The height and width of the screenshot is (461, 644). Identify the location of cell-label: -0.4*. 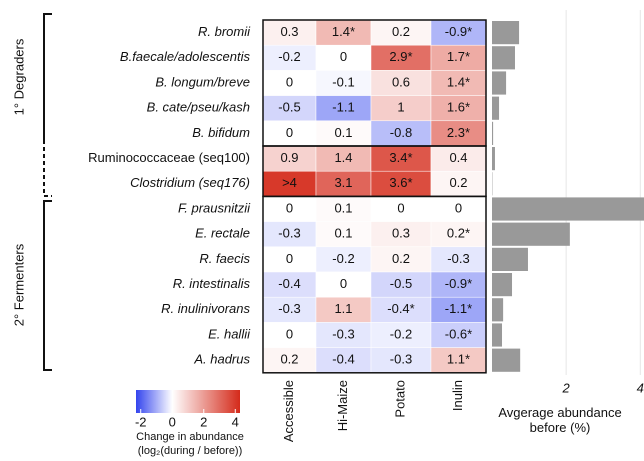
(400, 308).